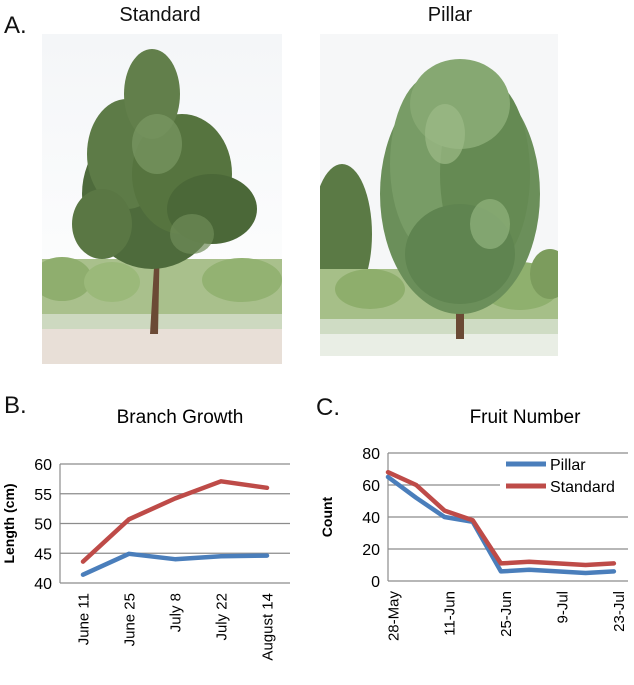 The image size is (634, 685). What do you see at coordinates (371, 454) in the screenshot?
I see `y-tick-label: 80` at bounding box center [371, 454].